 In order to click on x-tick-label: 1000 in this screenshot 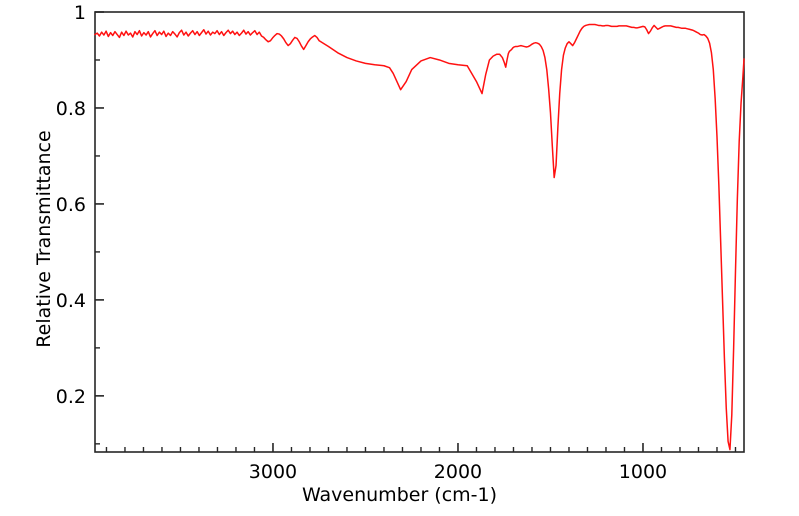, I will do `click(643, 472)`.